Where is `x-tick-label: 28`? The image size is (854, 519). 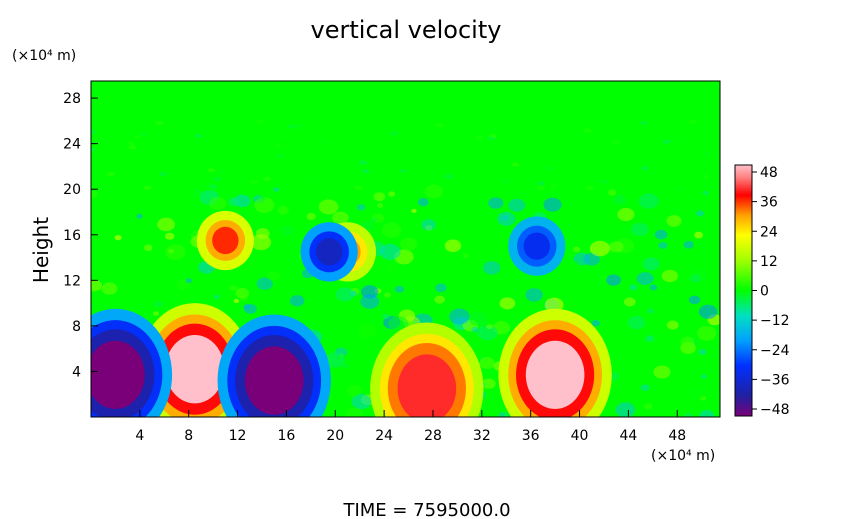 x-tick-label: 28 is located at coordinates (433, 436).